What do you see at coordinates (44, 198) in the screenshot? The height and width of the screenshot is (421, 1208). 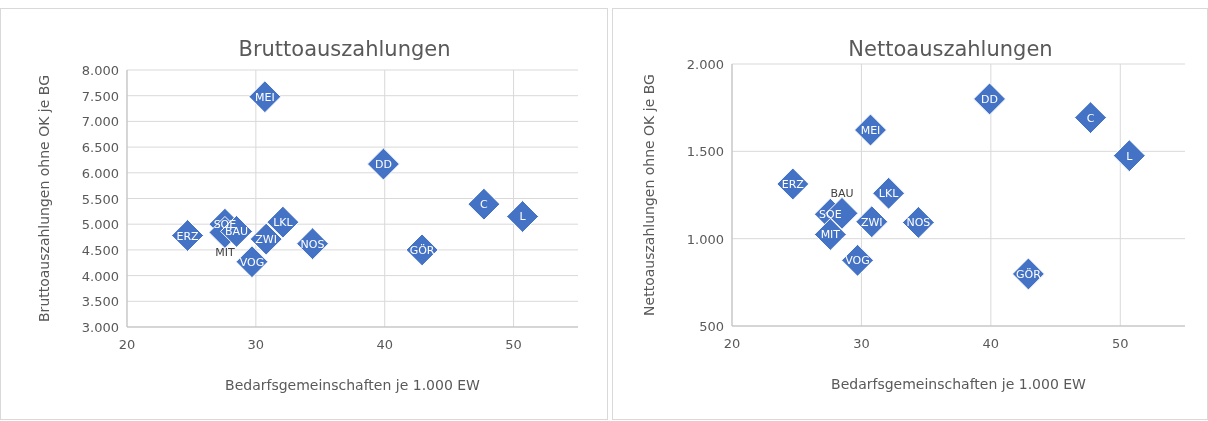 I see `y-axis-title: Bruttoauszahlungen ohne OK je BG` at bounding box center [44, 198].